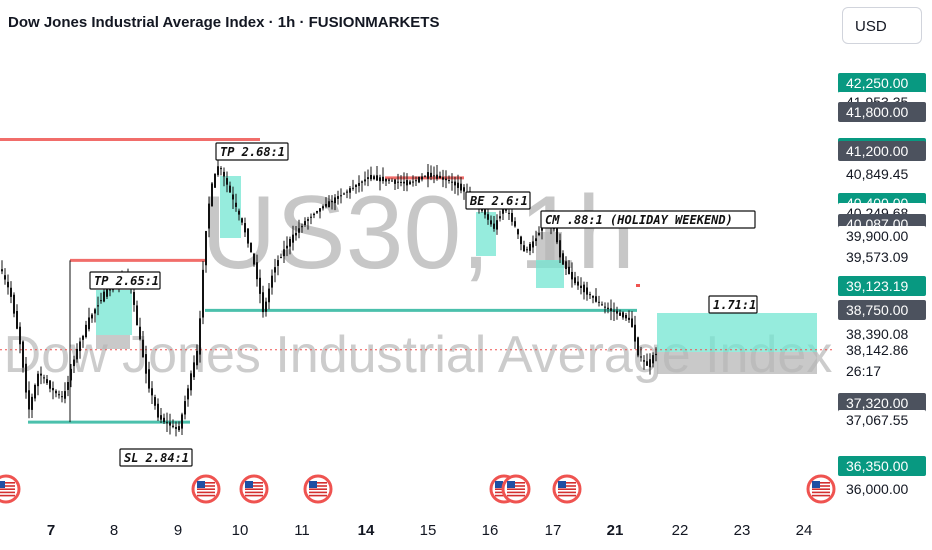  Describe the element at coordinates (114, 530) in the screenshot. I see `time-tick-label: 8` at that location.